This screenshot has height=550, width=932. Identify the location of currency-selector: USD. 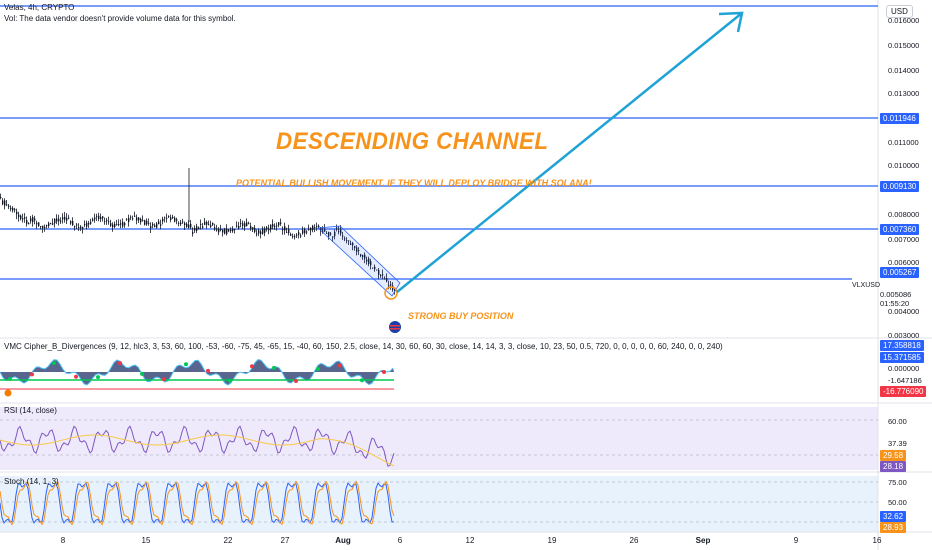
(899, 11).